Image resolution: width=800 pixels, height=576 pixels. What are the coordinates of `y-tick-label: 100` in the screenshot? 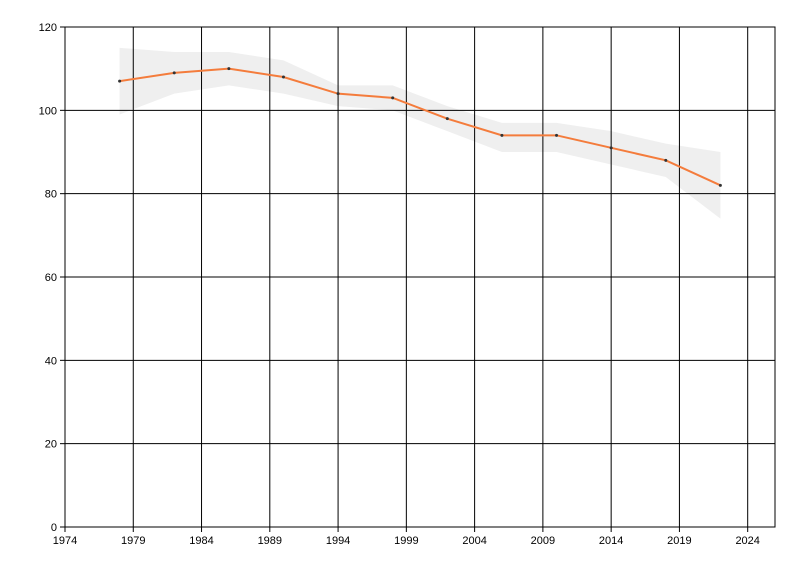 It's located at (48, 111).